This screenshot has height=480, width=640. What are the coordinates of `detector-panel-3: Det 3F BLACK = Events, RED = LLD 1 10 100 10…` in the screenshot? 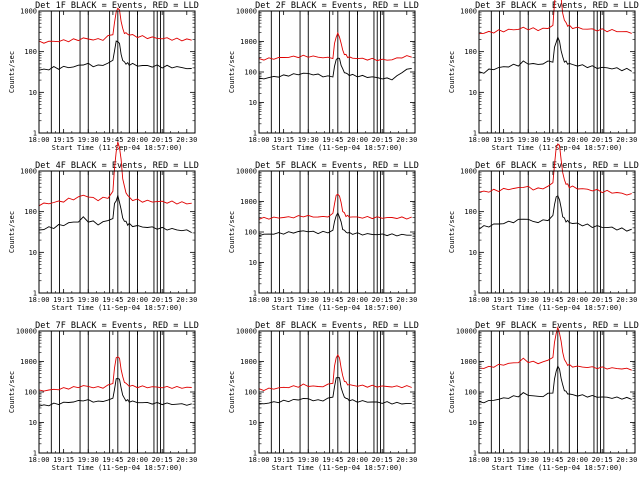 It's located at (543, 76).